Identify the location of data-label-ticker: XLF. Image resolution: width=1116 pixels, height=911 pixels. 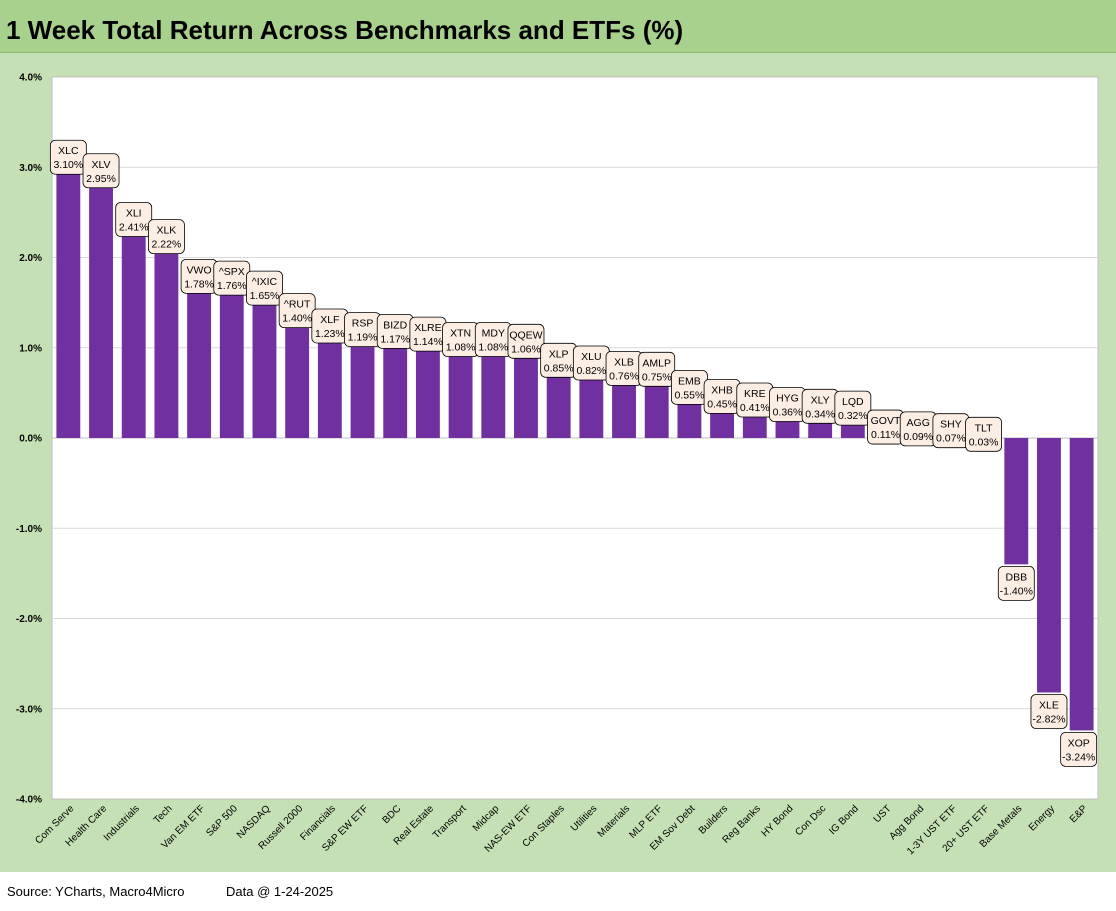
(329, 320).